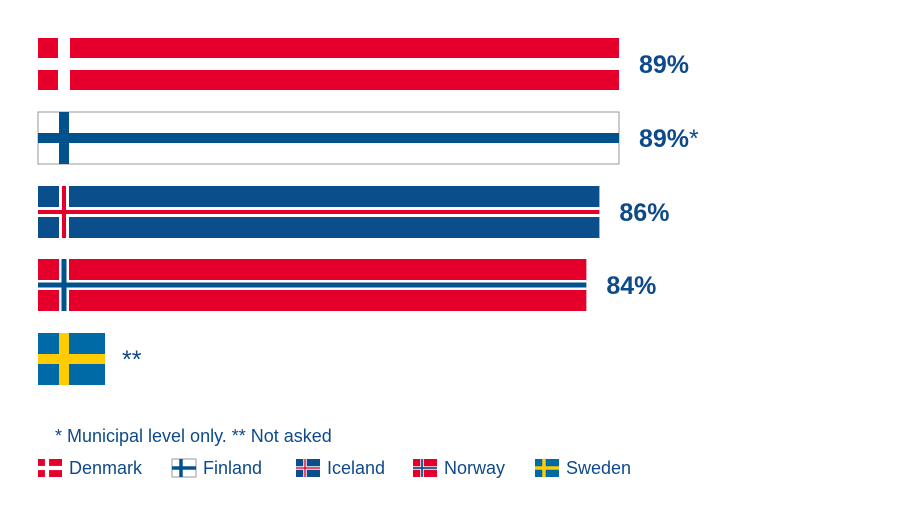  What do you see at coordinates (193, 436) in the screenshot?
I see `footnote: * Municipal level only. ** Not asked` at bounding box center [193, 436].